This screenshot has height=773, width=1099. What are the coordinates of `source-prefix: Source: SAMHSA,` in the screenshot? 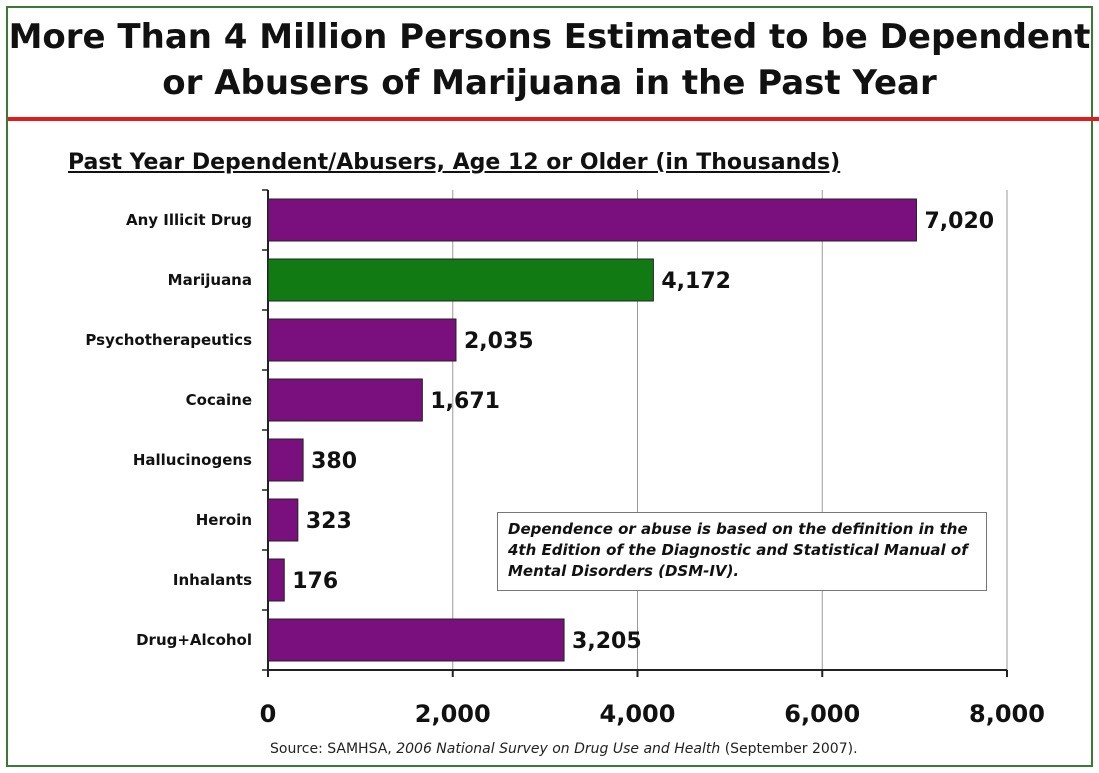 It's located at (333, 749).